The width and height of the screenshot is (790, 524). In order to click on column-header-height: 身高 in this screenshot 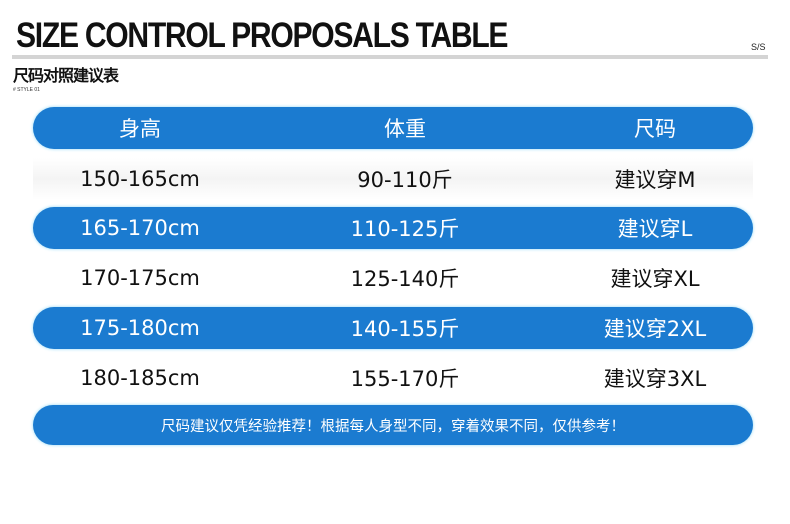, I will do `click(140, 129)`.